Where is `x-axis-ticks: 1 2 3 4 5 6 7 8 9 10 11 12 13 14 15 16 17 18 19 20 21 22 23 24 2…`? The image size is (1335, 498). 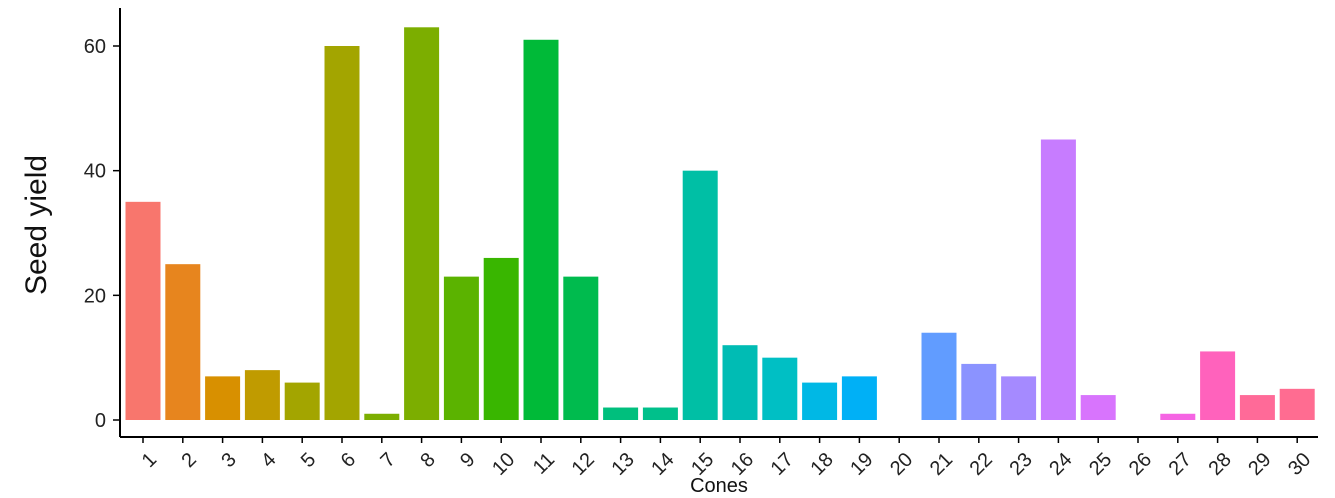 x-axis-ticks: 1 2 3 4 5 6 7 8 9 10 11 12 13 14 15 16 17 18 19 20 21 22 23 24 2… is located at coordinates (726, 458).